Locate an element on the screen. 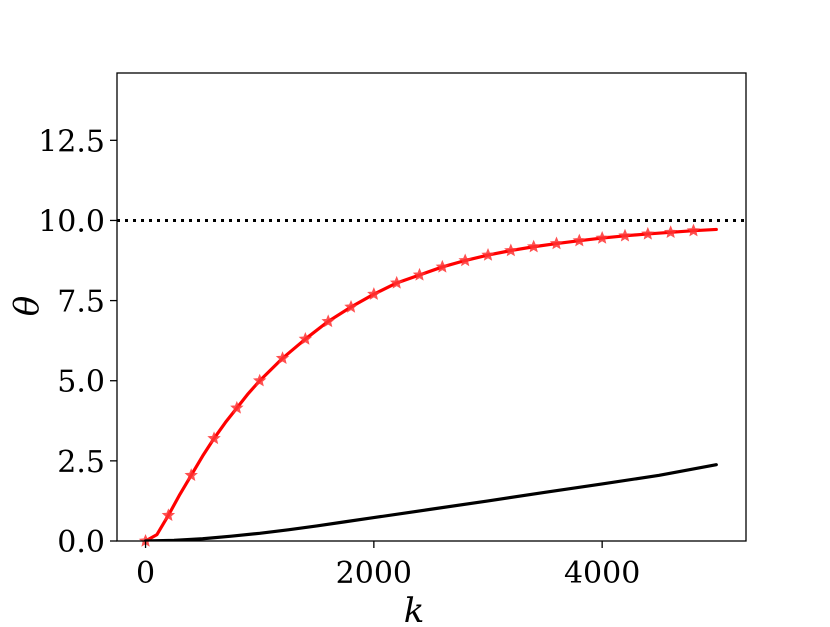 Image resolution: width=830 pixels, height=627 pixels. y-tick-label: 2.5 is located at coordinates (81, 462).